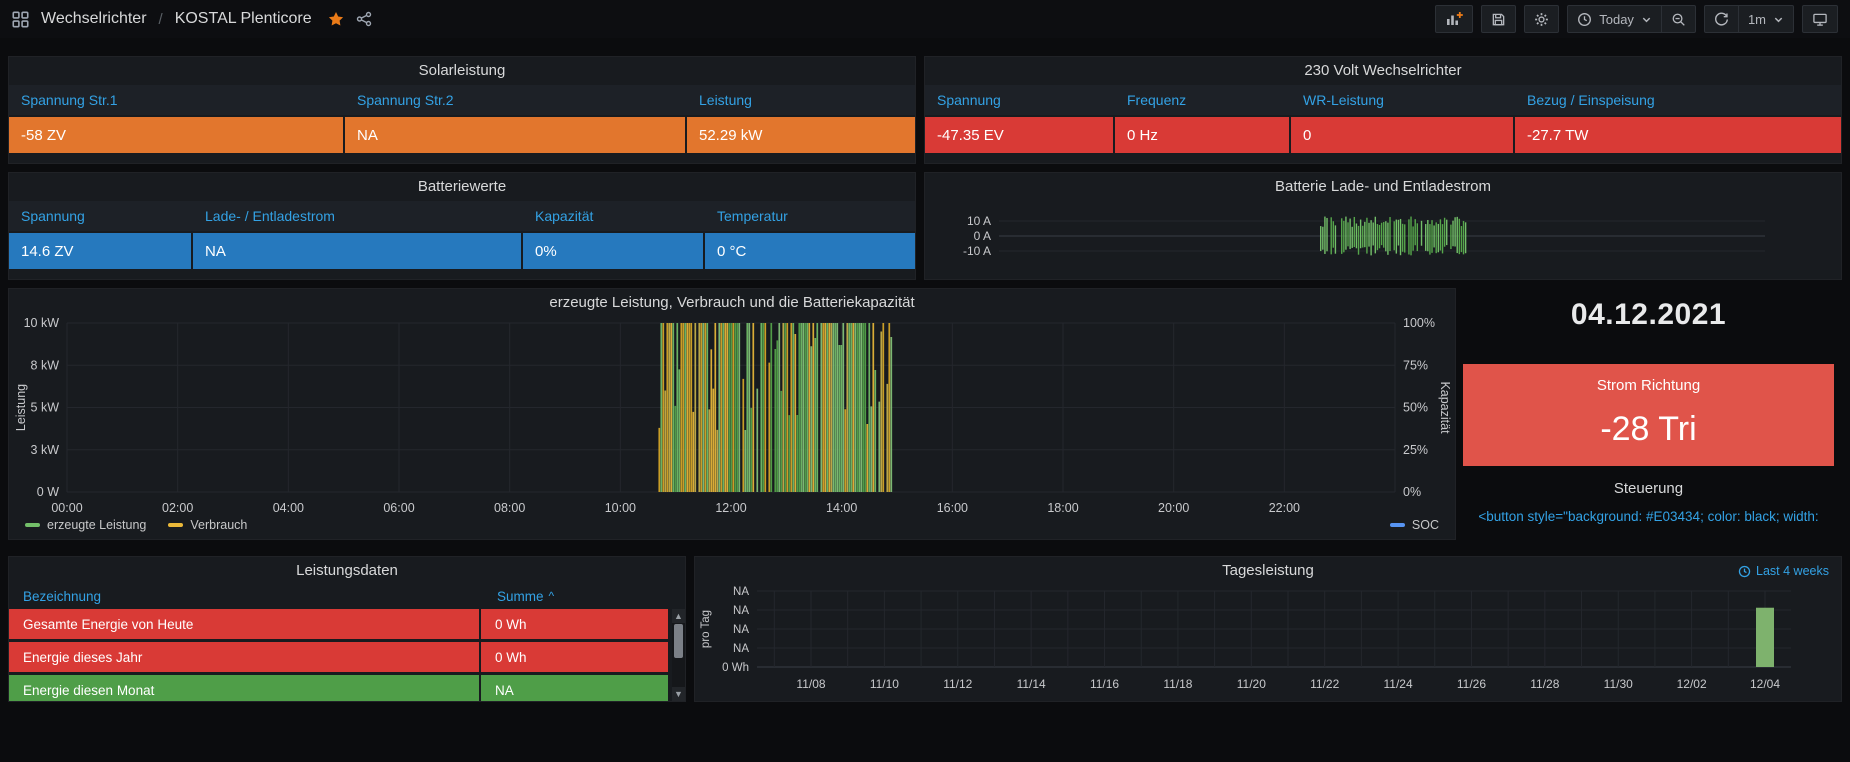 This screenshot has width=1850, height=762. I want to click on svg-text: 18:00, so click(1062, 508).